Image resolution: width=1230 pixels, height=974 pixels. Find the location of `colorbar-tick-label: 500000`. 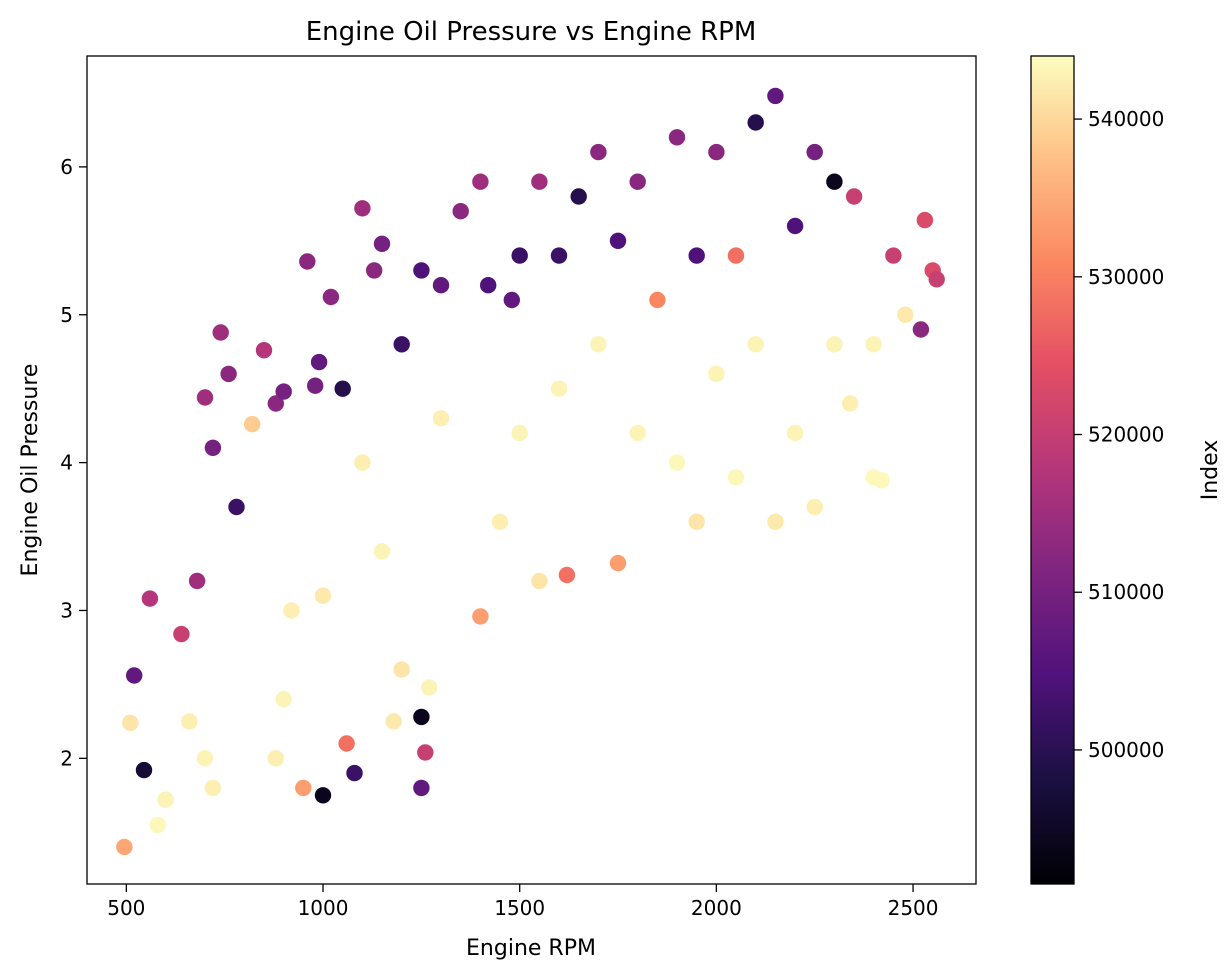

colorbar-tick-label: 500000 is located at coordinates (1126, 750).